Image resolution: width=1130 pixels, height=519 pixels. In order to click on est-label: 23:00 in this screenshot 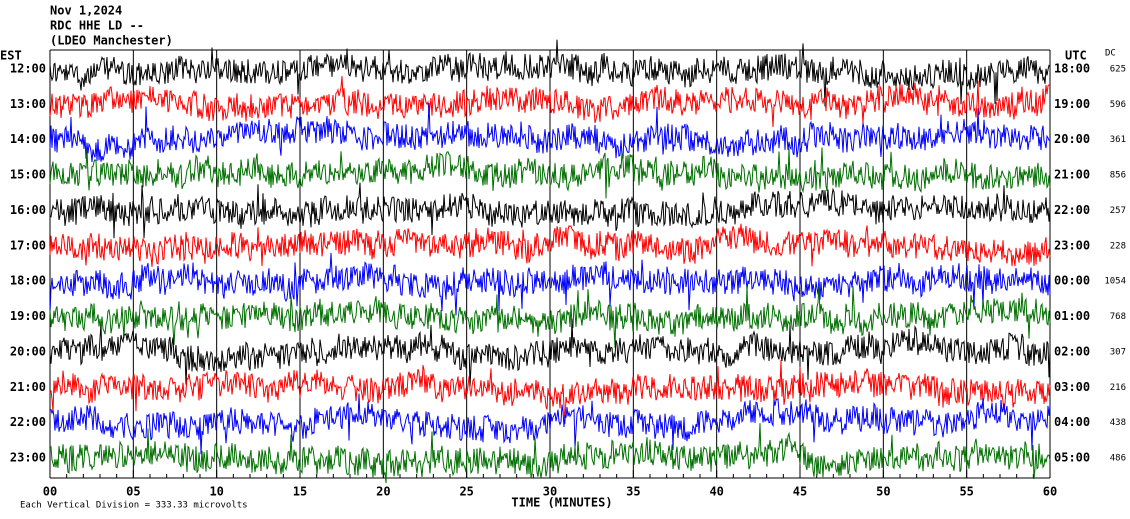, I will do `click(28, 458)`.